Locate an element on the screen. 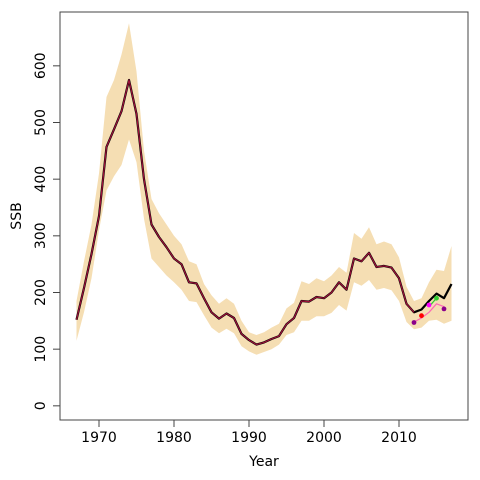 This screenshot has width=480, height=480. y-tick-label: 500 is located at coordinates (41, 122).